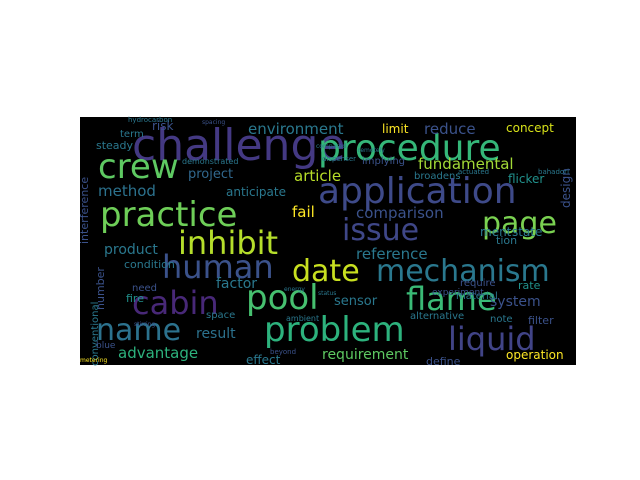 The width and height of the screenshot is (640, 480). Describe the element at coordinates (529, 285) in the screenshot. I see `word-rate: rate` at that location.